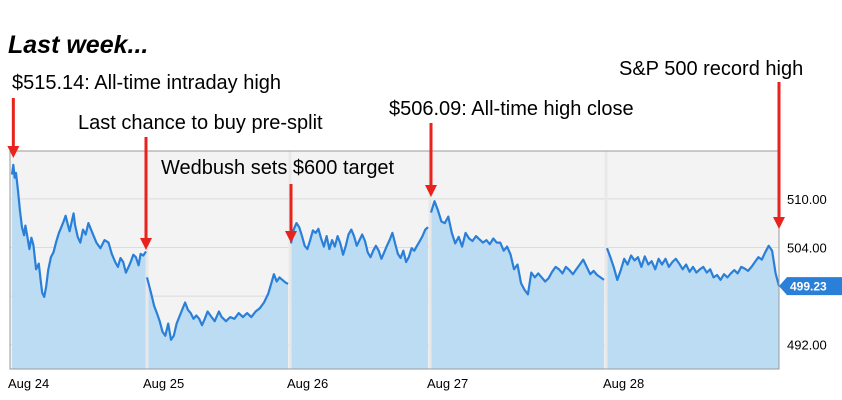 The height and width of the screenshot is (400, 842). Describe the element at coordinates (807, 345) in the screenshot. I see `y-tick-label: 492.00` at that location.